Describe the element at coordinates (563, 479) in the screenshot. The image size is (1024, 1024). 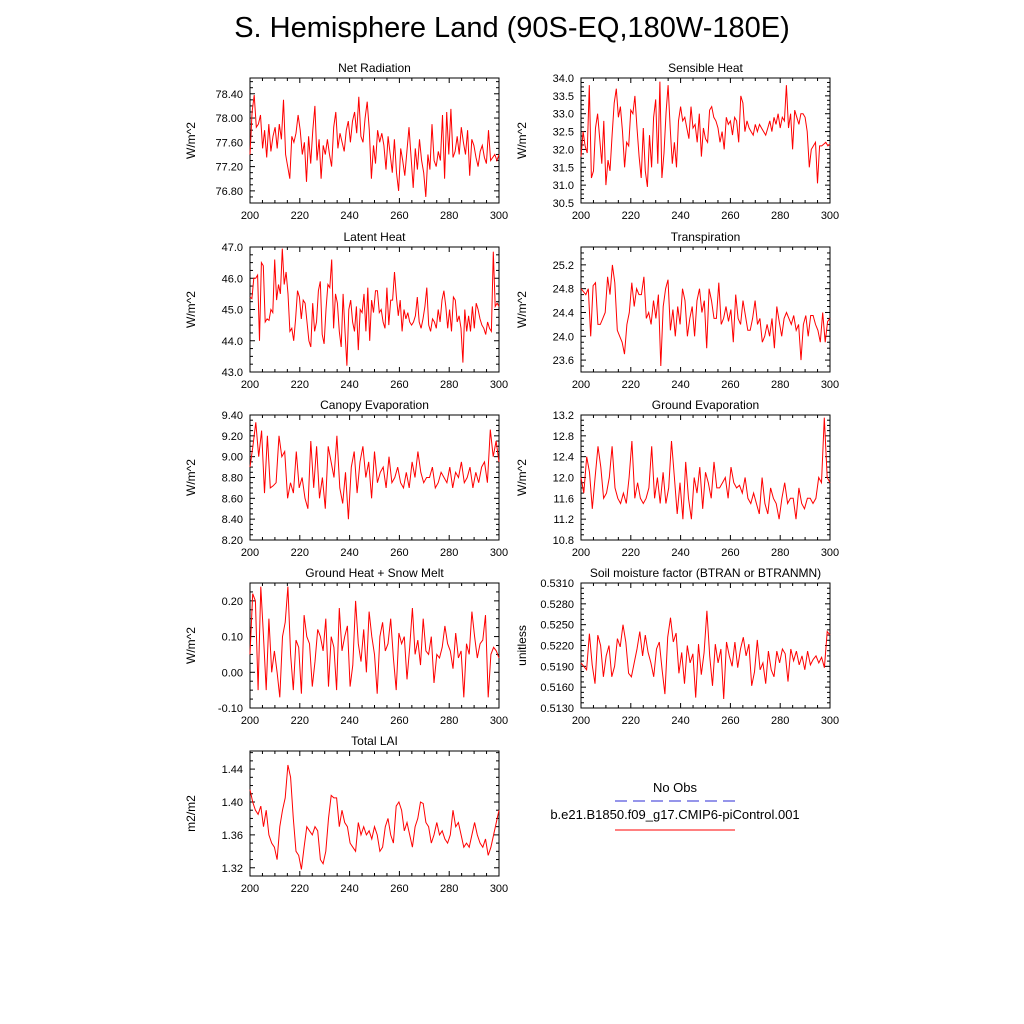
I see `y-tick-label: 12.0` at that location.